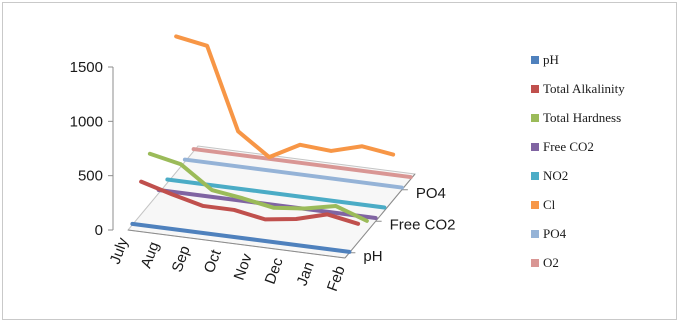 This screenshot has height=324, width=681. Describe the element at coordinates (236, 244) in the screenshot. I see `x-axis-line` at that location.